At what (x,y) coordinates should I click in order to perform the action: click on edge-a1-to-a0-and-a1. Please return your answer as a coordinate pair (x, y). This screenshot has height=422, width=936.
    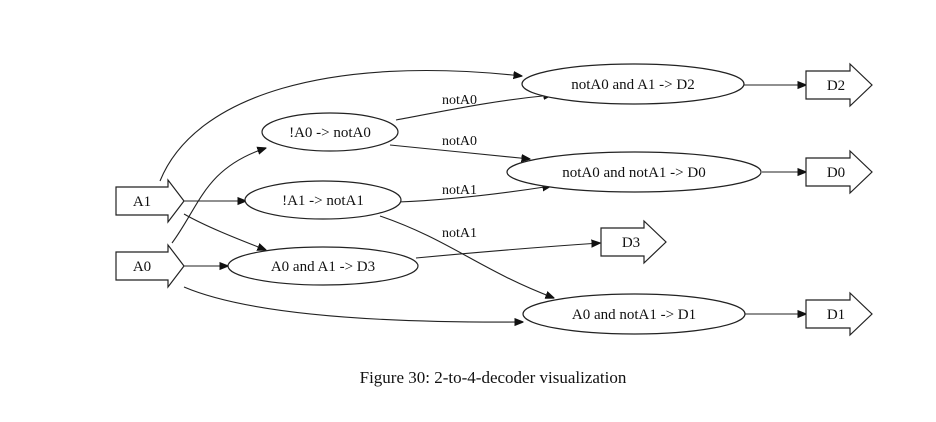
    Looking at the image, I should click on (224, 231).